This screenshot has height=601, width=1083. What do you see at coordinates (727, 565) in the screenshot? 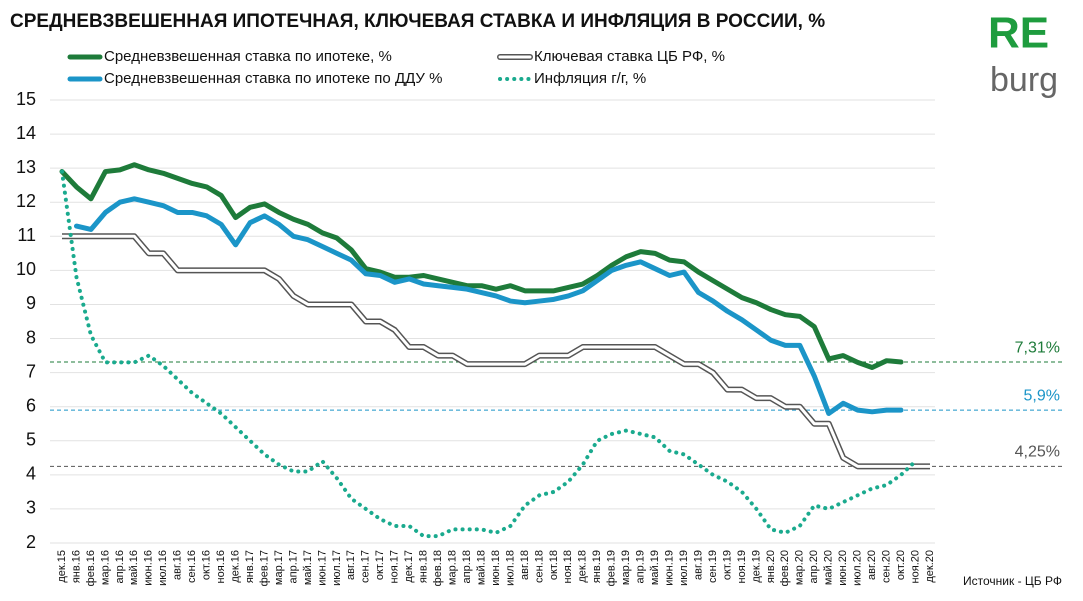
I see `x-tick-label: окт.19` at bounding box center [727, 565].